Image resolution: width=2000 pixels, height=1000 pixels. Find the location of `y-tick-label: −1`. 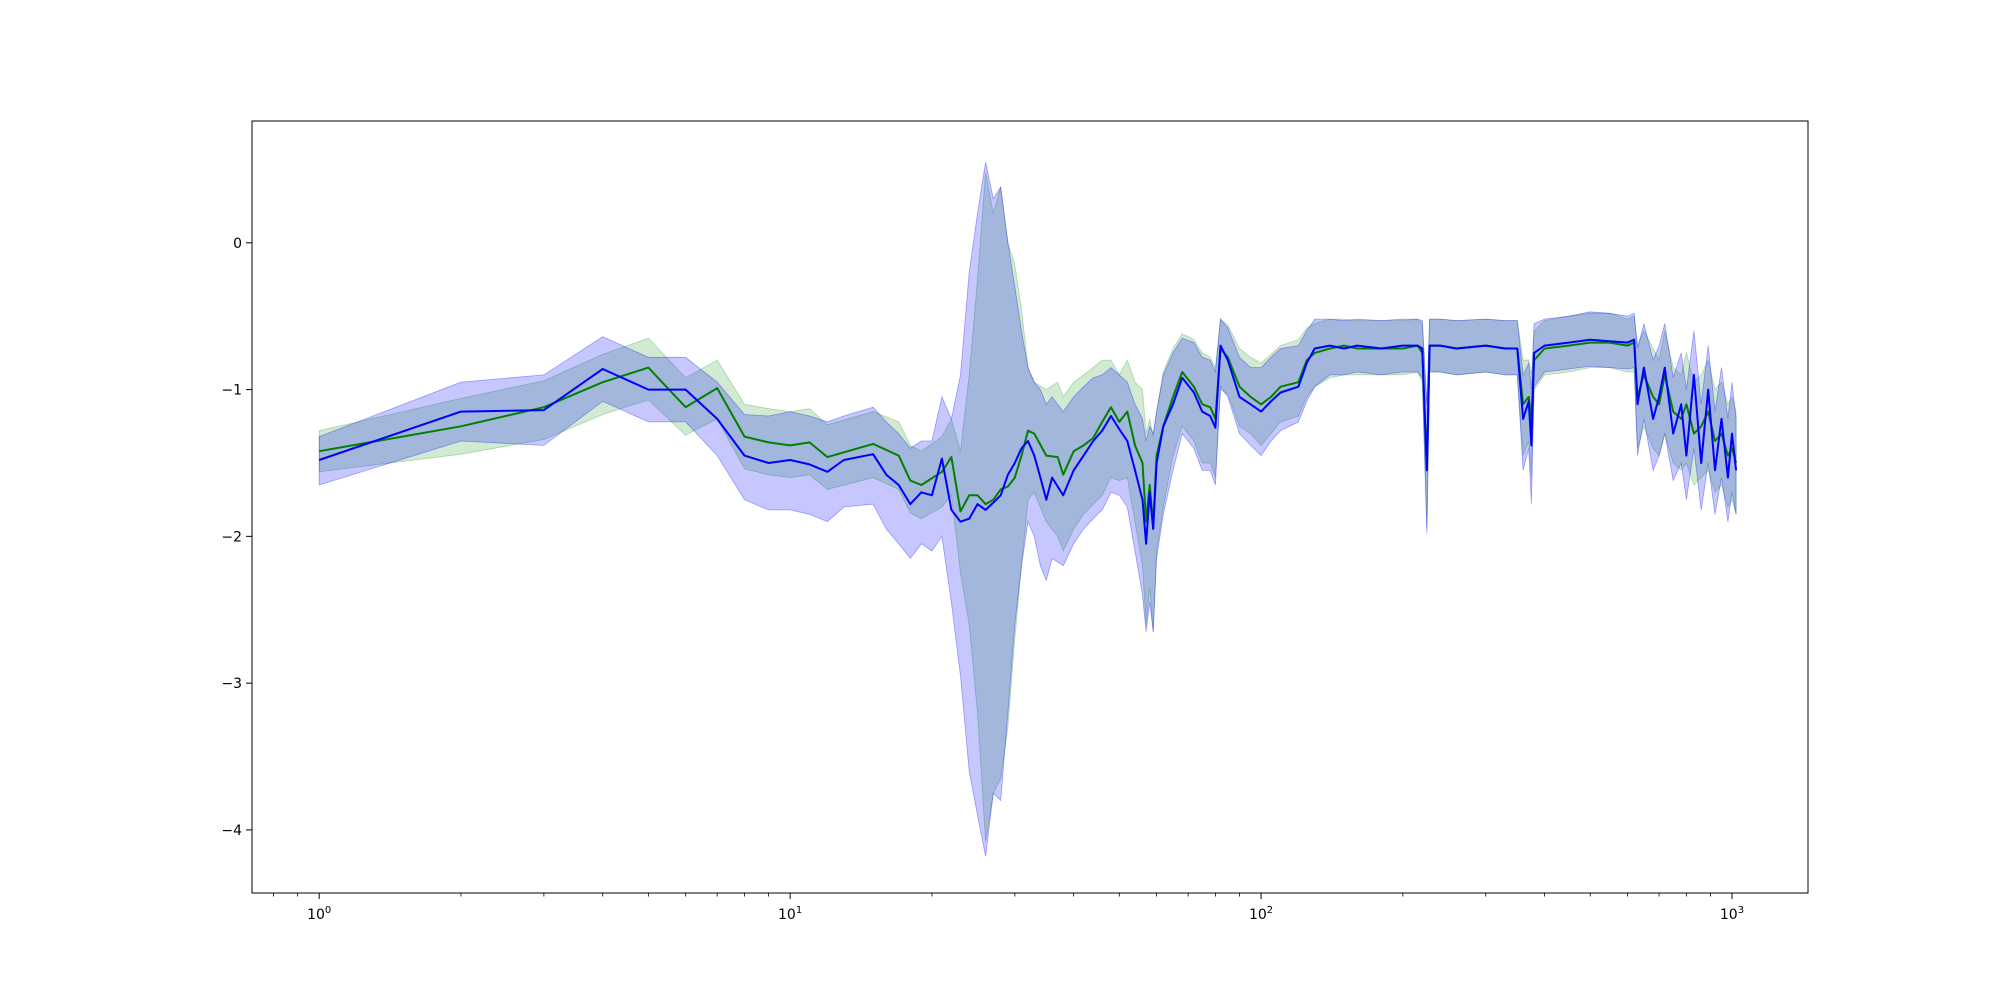

y-tick-label: −1 is located at coordinates (231, 391).